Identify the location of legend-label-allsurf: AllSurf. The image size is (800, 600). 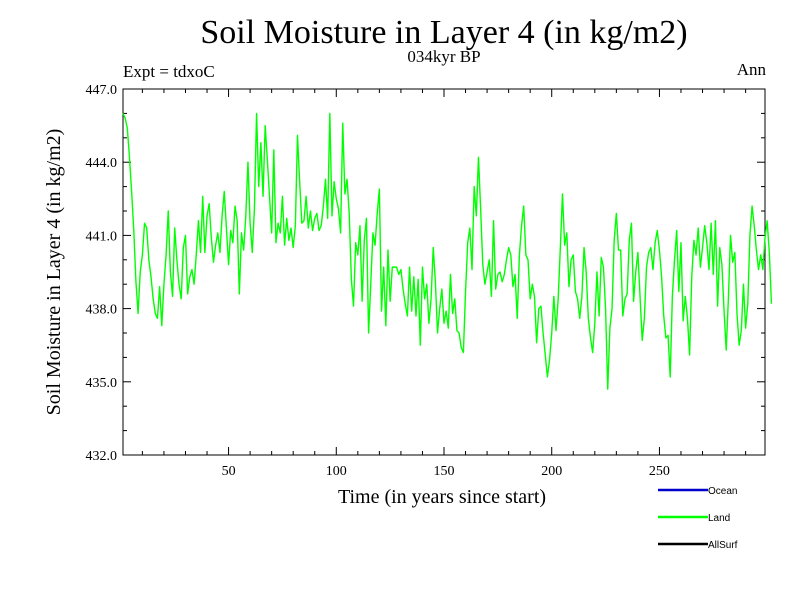
(723, 545).